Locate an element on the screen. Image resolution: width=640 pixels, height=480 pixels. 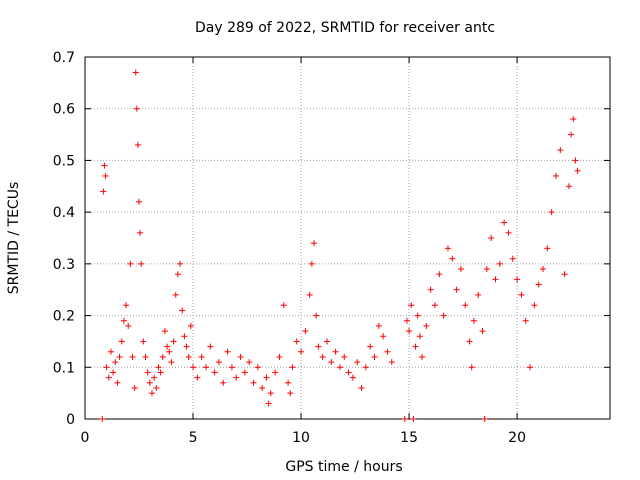
y-tick-label: 0.3 is located at coordinates (64, 265).